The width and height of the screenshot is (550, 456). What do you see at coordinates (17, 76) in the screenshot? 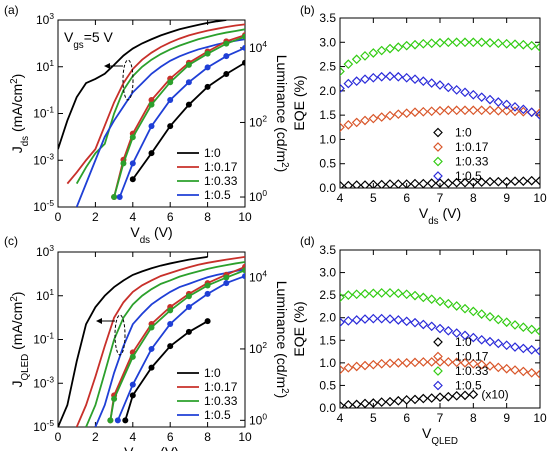
I see `label-part: )` at bounding box center [17, 76].